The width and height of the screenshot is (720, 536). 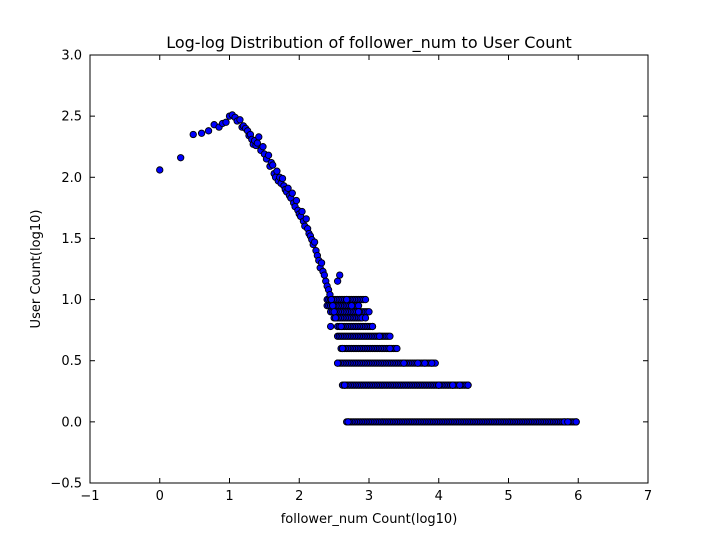 What do you see at coordinates (578, 496) in the screenshot?
I see `x-tick-label: 6` at bounding box center [578, 496].